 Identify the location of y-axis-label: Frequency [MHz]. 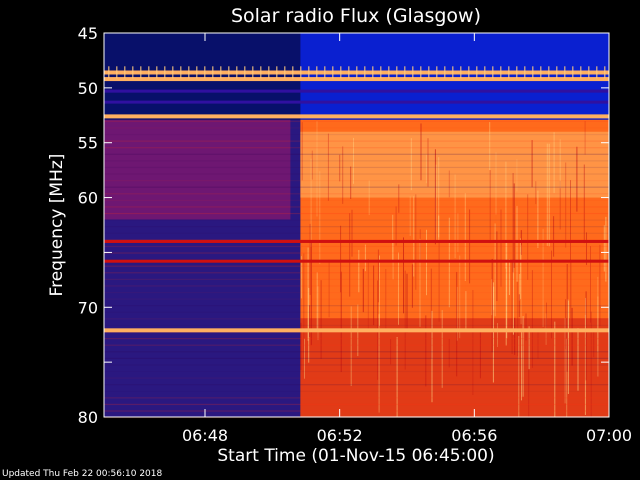
(57, 225).